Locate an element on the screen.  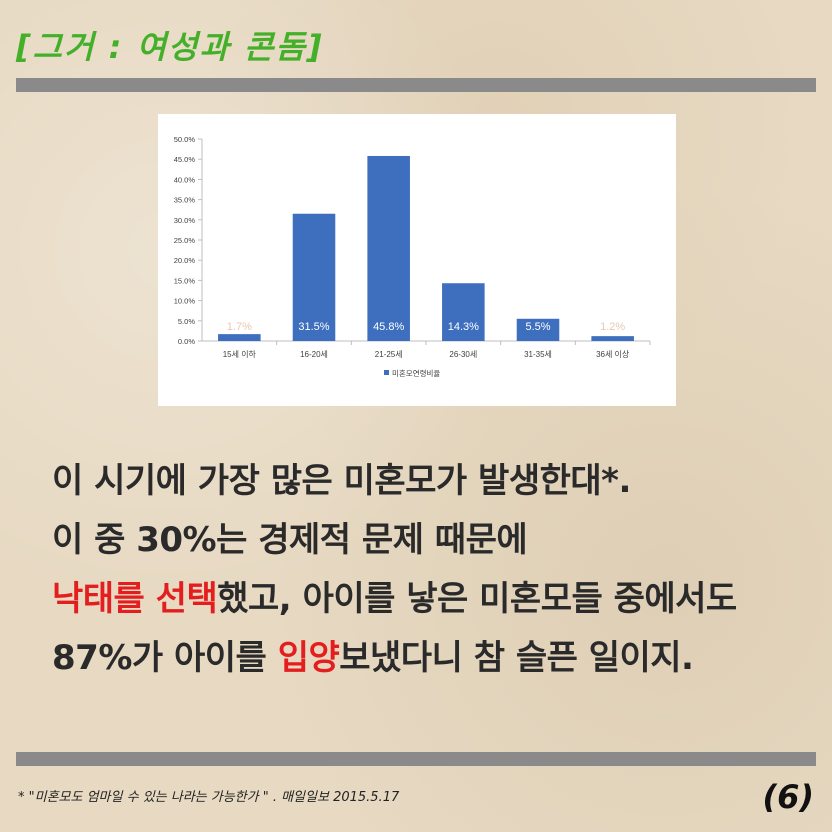
body-line-3: 낙태를 선택했고, 아이를 낳은 미혼모들 중에서도 is located at coordinates (437, 599).